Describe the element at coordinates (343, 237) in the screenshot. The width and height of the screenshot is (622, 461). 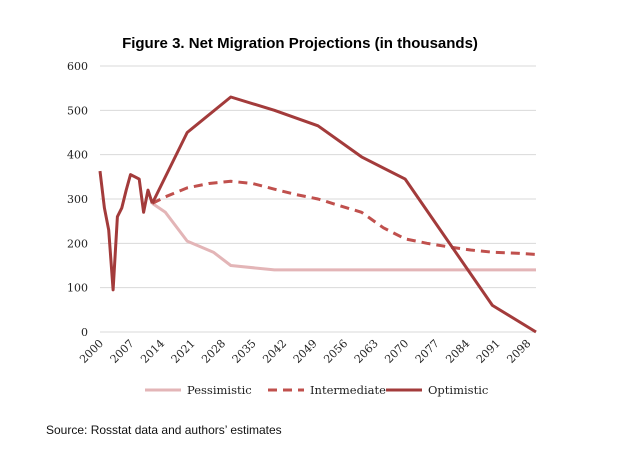
I see `series-line-pessimistic` at that location.